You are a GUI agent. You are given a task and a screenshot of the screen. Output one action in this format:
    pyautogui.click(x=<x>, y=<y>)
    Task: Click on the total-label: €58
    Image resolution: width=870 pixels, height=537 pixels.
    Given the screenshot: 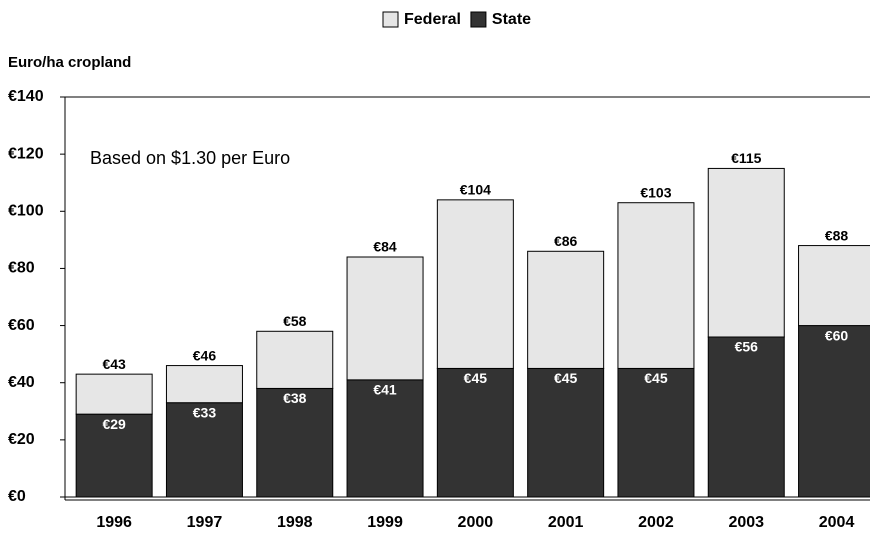 What is the action you would take?
    pyautogui.click(x=295, y=321)
    